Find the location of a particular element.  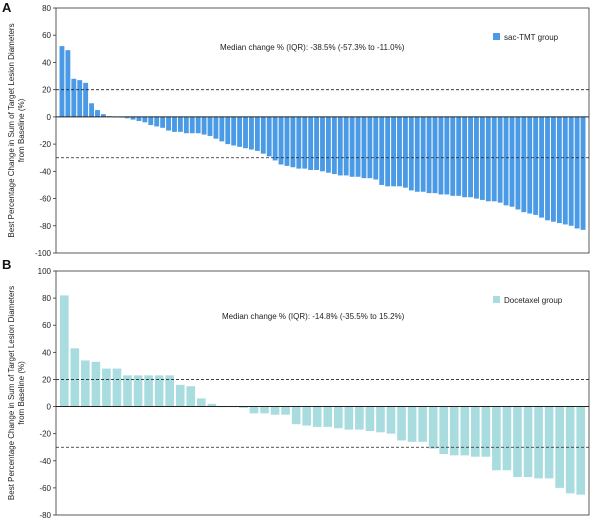

y-tick-label: -60 is located at coordinates (45, 199).